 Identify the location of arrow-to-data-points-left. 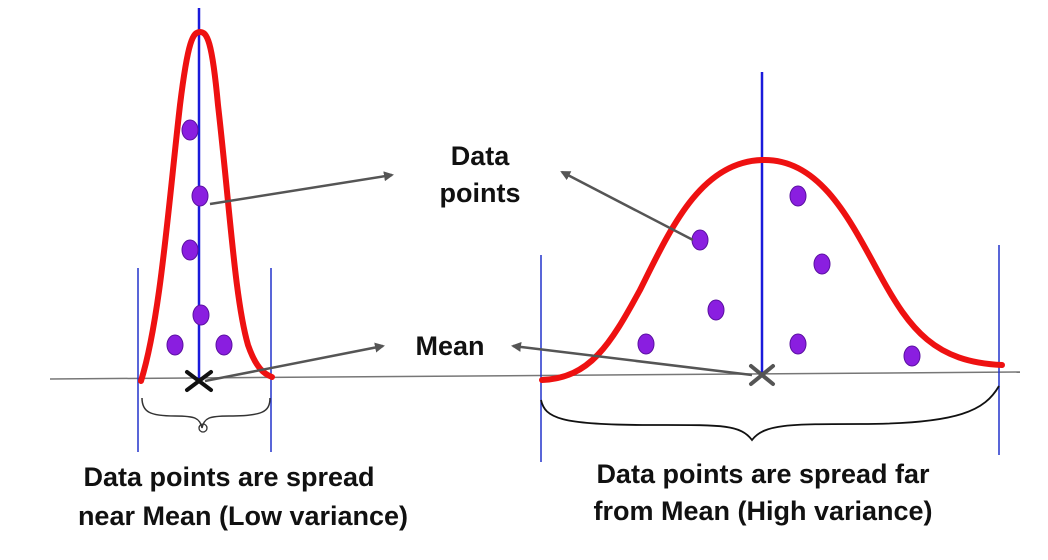
(301, 188).